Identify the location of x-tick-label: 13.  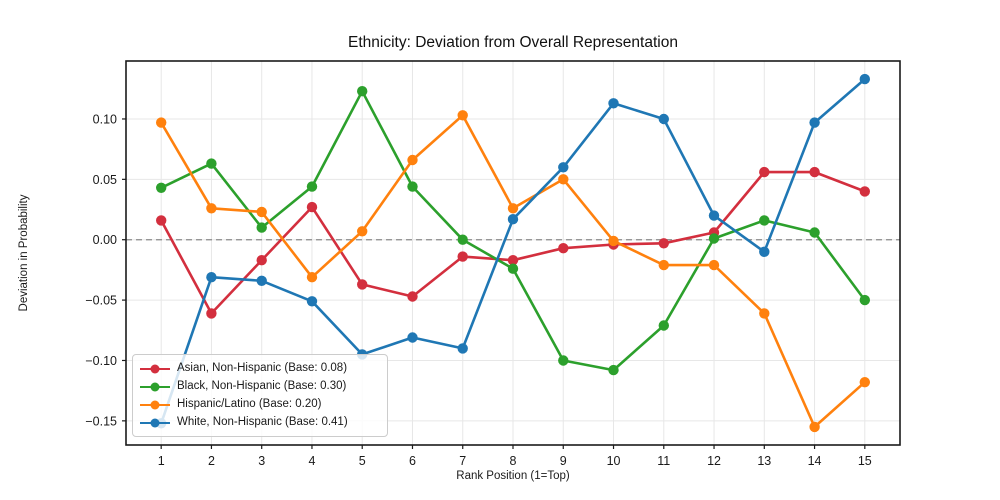
(764, 461).